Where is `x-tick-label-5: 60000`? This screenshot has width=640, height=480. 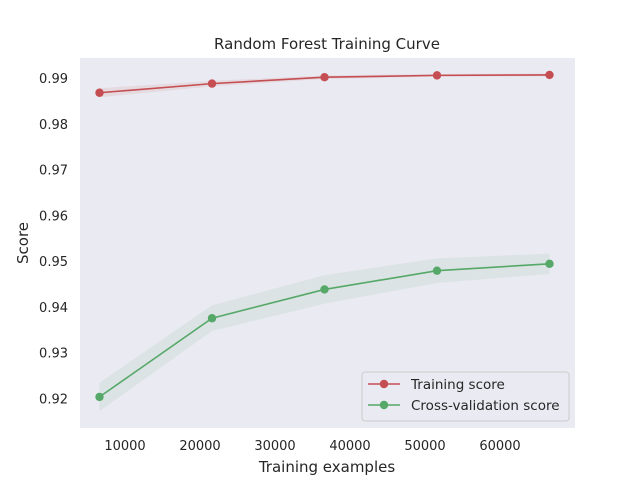 x-tick-label-5: 60000 is located at coordinates (499, 446).